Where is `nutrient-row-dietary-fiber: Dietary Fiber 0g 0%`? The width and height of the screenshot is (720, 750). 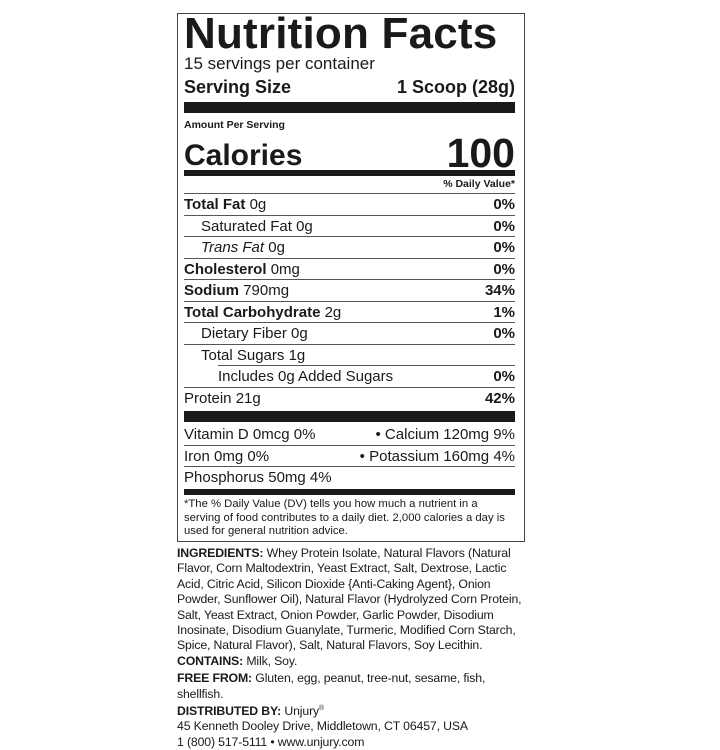
nutrient-row-dietary-fiber: Dietary Fiber 0g 0% is located at coordinates (349, 332).